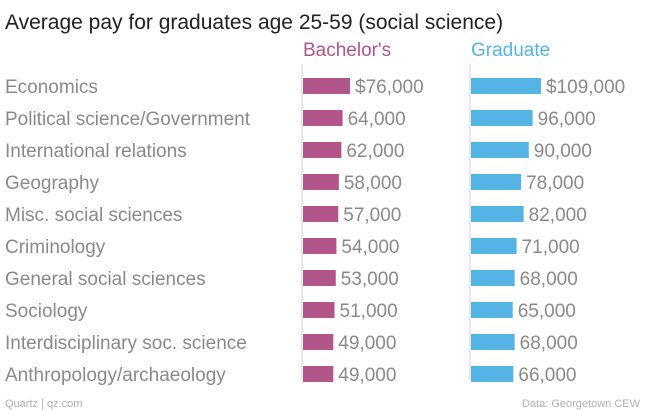  What do you see at coordinates (555, 183) in the screenshot?
I see `data-label-graduate: 78,000` at bounding box center [555, 183].